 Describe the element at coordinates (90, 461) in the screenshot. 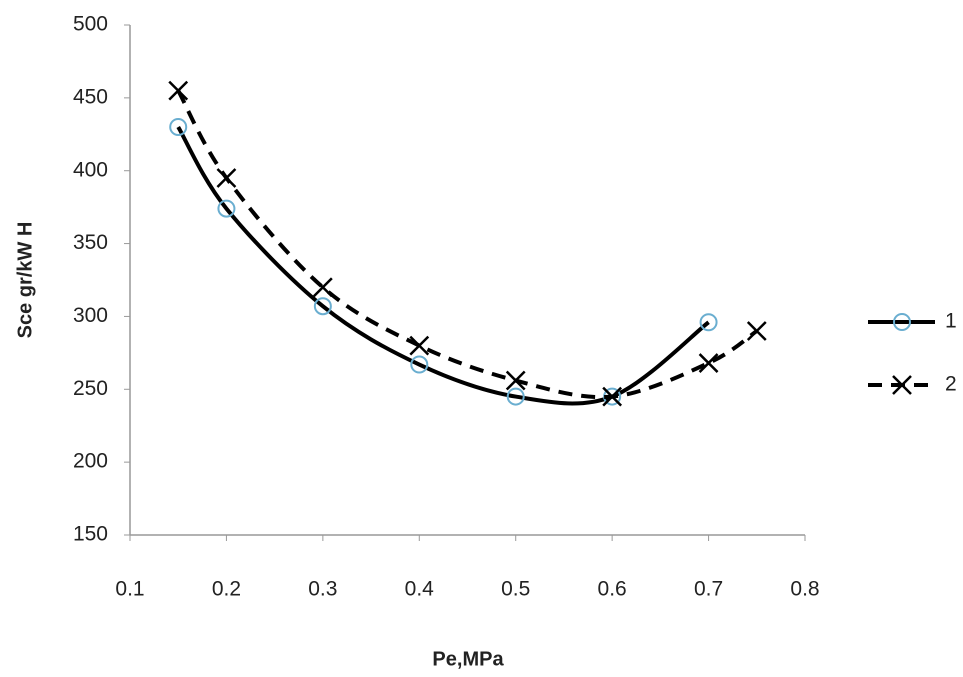

I see `y-tick-label: 200` at that location.